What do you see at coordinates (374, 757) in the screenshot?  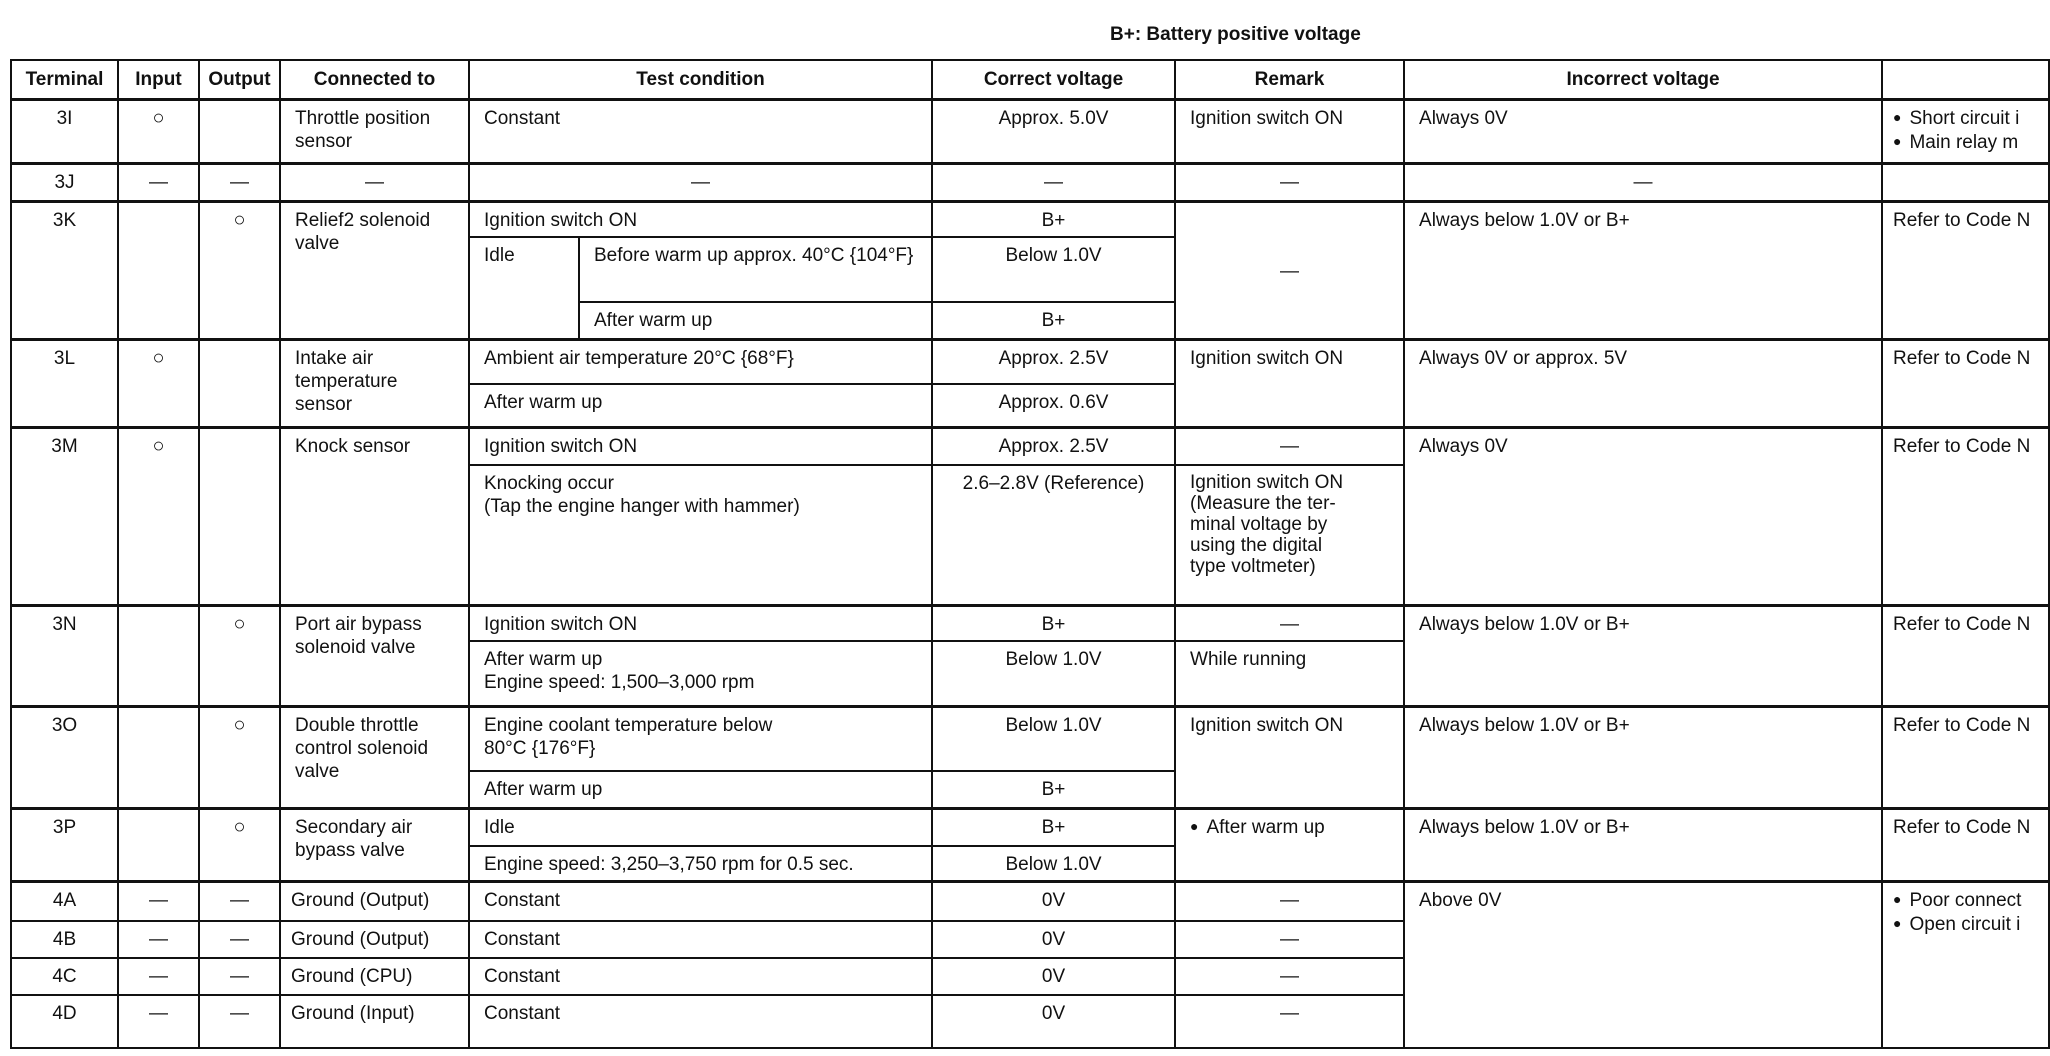 I see `connected-to: Double throttle control solenoid valve` at bounding box center [374, 757].